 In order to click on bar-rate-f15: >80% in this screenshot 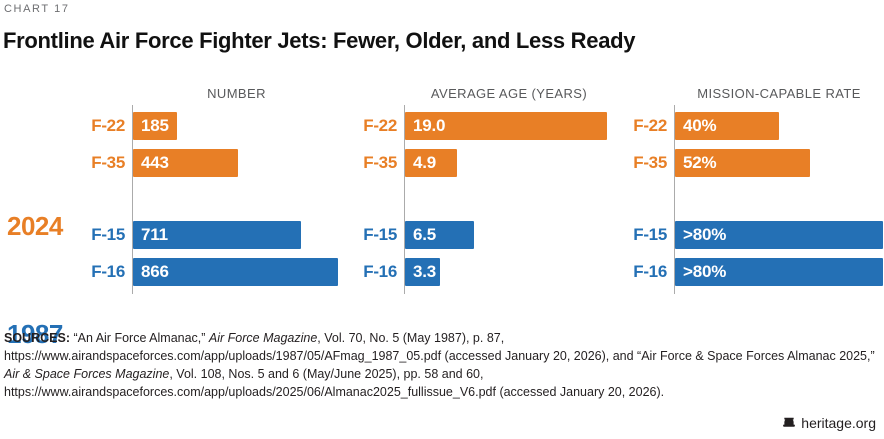, I will do `click(779, 235)`.